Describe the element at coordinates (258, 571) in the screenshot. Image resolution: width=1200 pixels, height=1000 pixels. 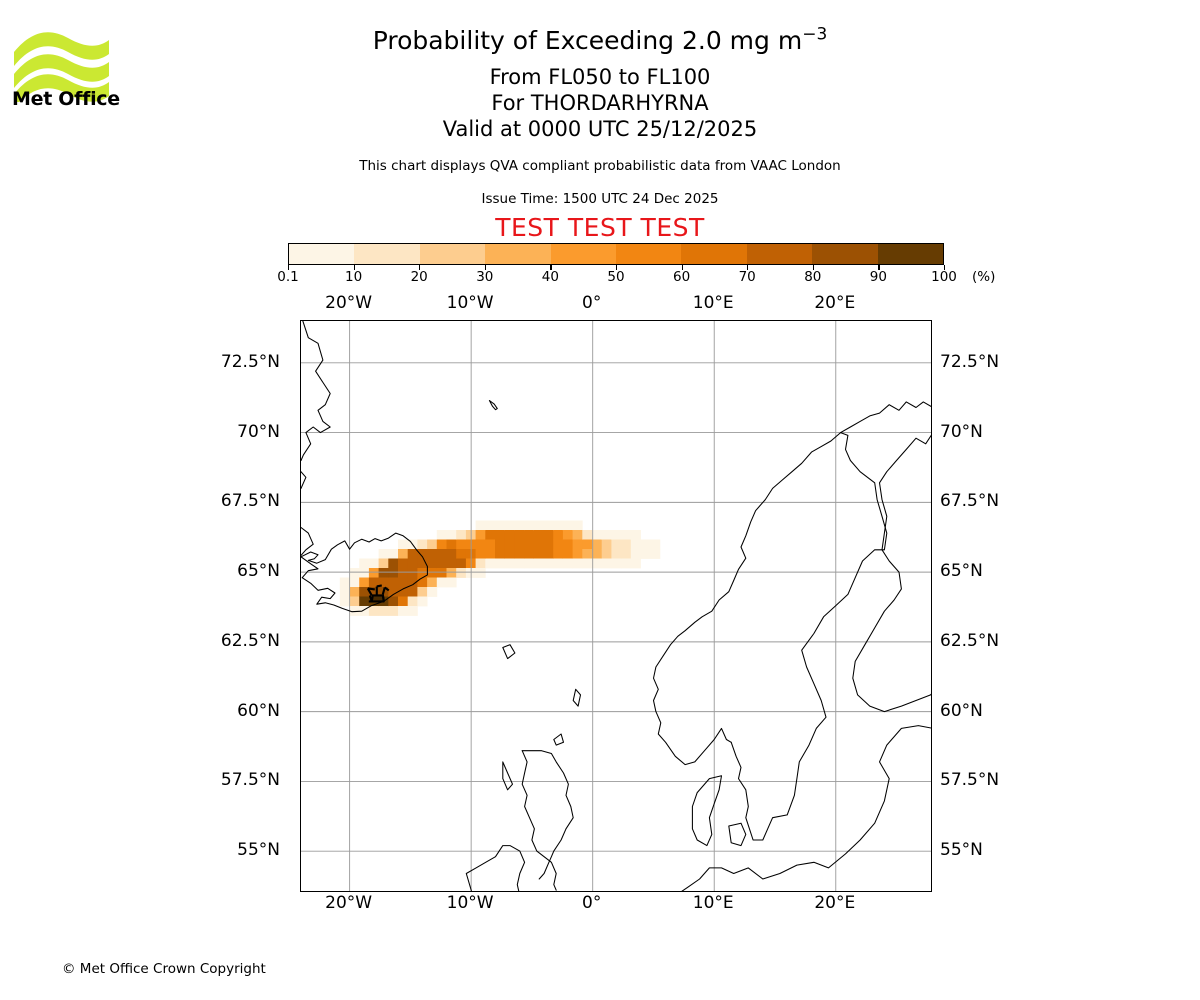
I see `lat-tick-label: 65°N` at that location.